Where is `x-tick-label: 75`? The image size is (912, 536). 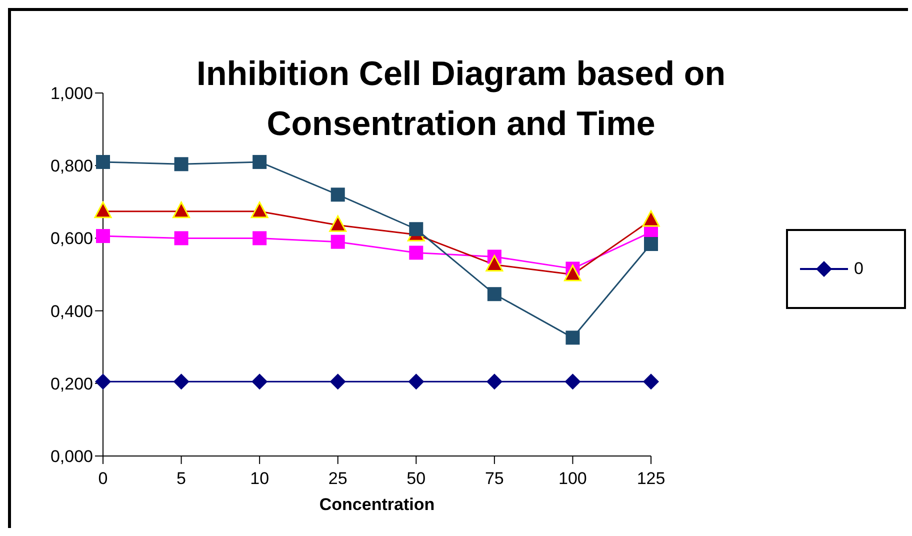 x-tick-label: 75 is located at coordinates (494, 478).